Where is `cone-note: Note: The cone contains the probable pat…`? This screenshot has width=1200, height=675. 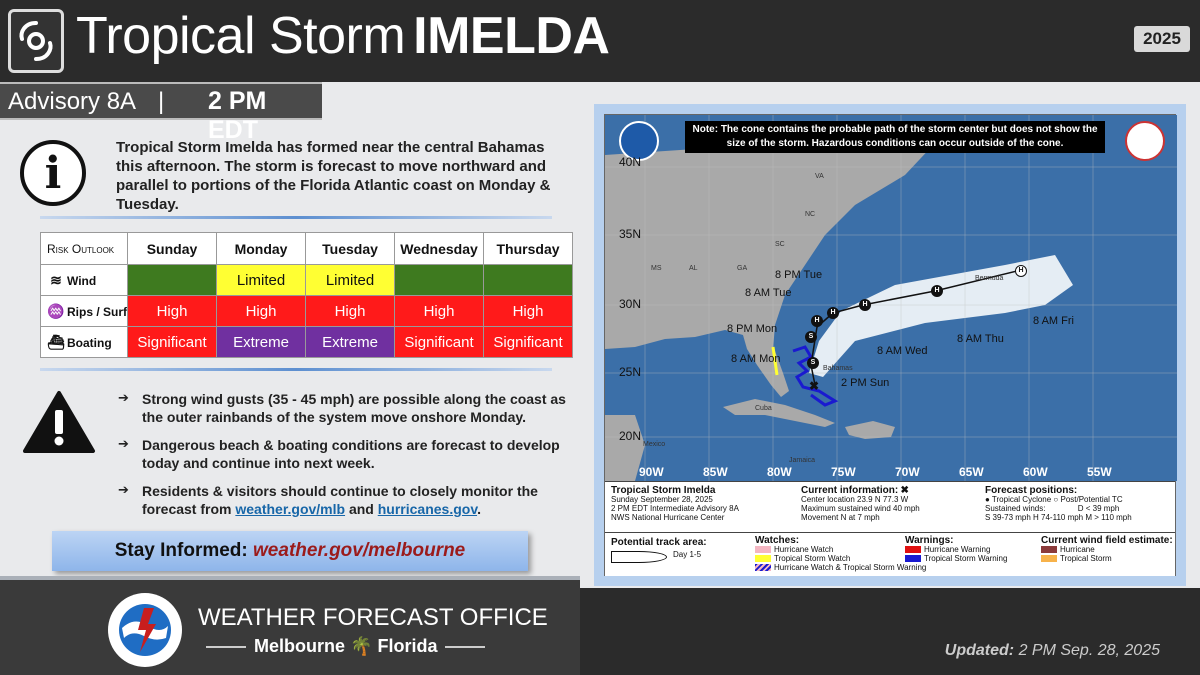
cone-note: Note: The cone contains the probable pat… is located at coordinates (895, 137).